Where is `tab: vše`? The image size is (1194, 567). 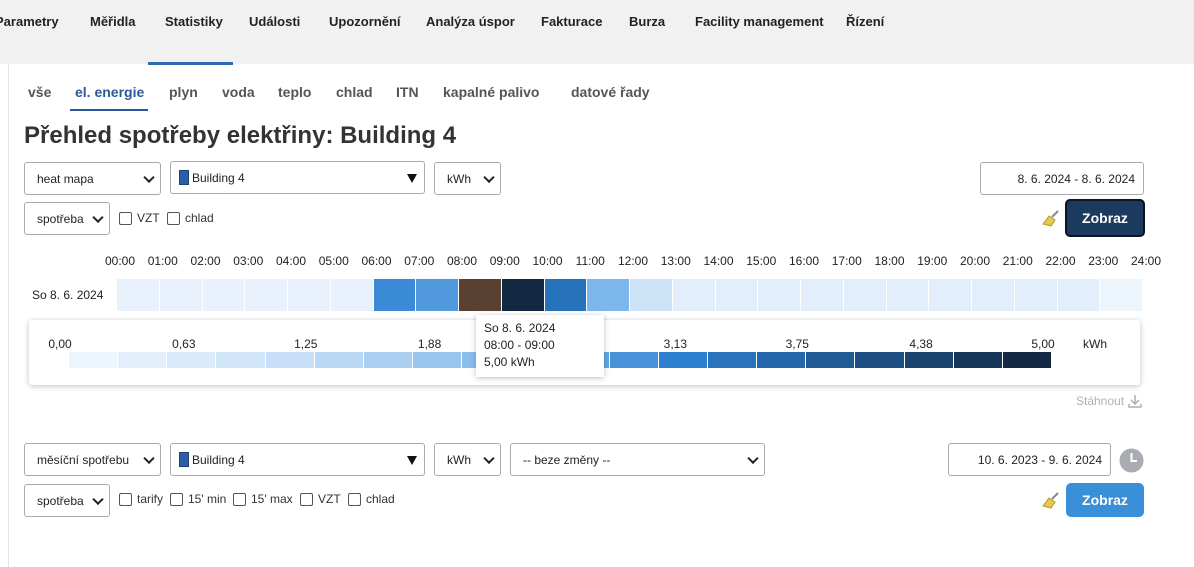 tab: vše is located at coordinates (40, 92).